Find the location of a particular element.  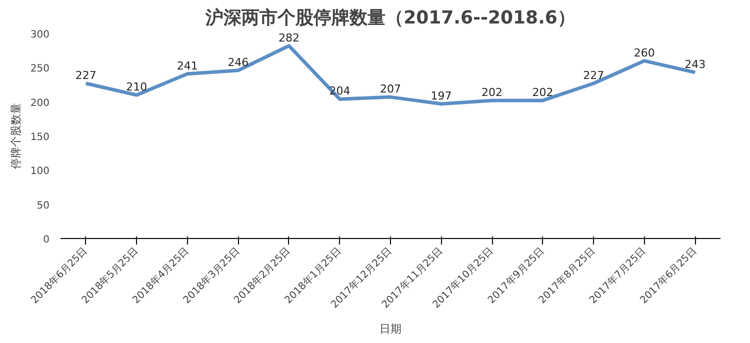

y-tick-label: 300 is located at coordinates (40, 35).